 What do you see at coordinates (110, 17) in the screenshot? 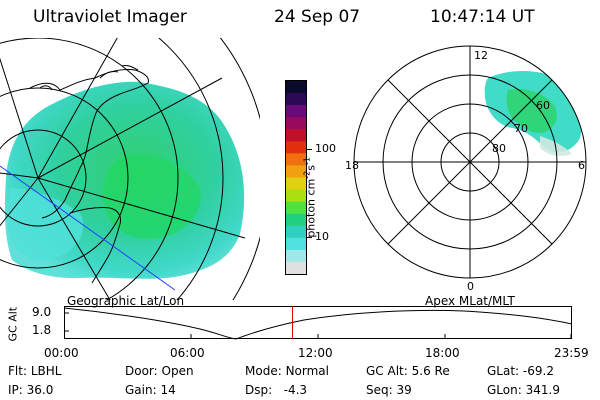
I see `instrument-title: Ultraviolet Imager` at bounding box center [110, 17].